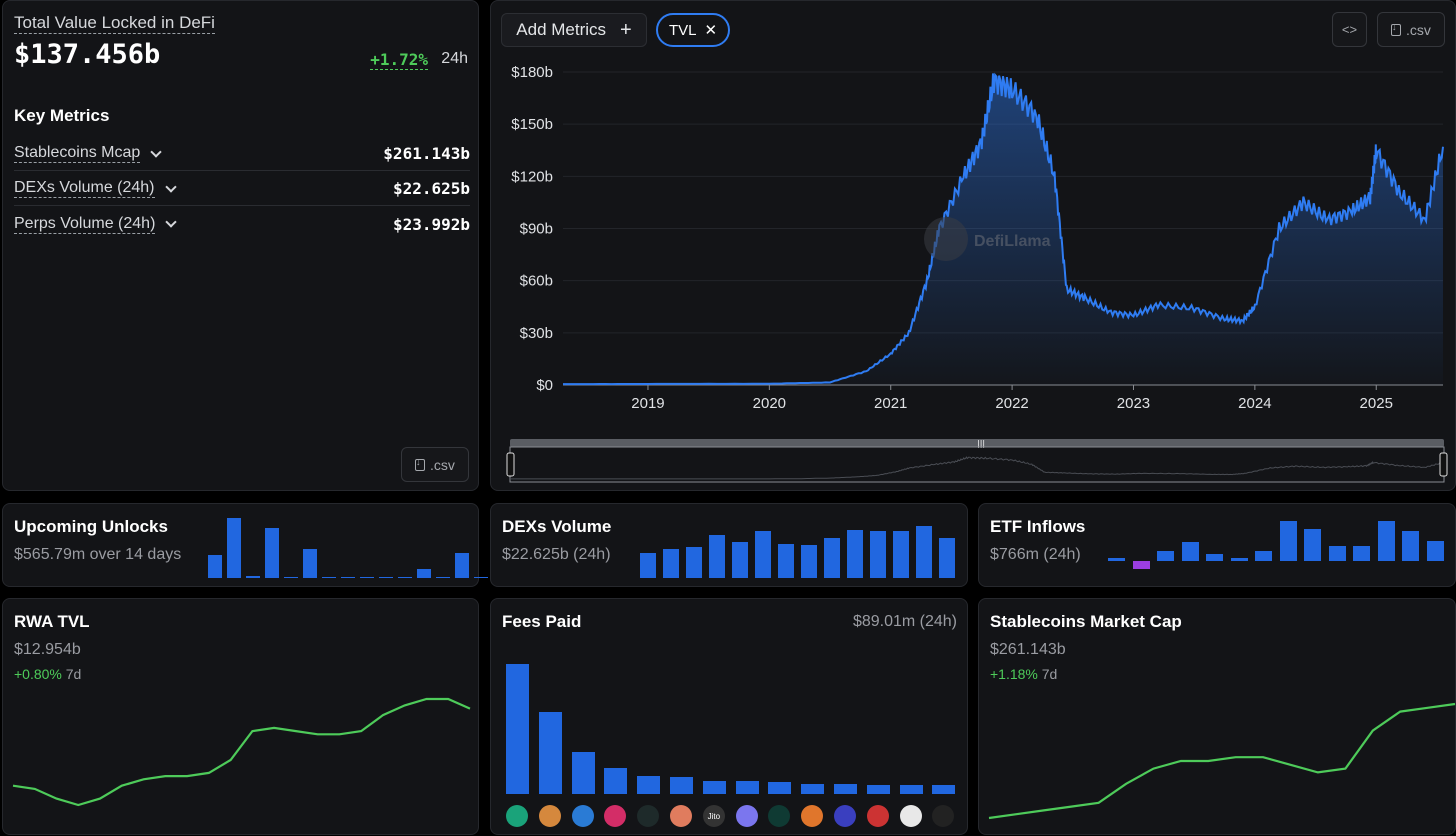 This screenshot has height=836, width=1456. I want to click on card-title: Upcoming Unlocks, so click(91, 526).